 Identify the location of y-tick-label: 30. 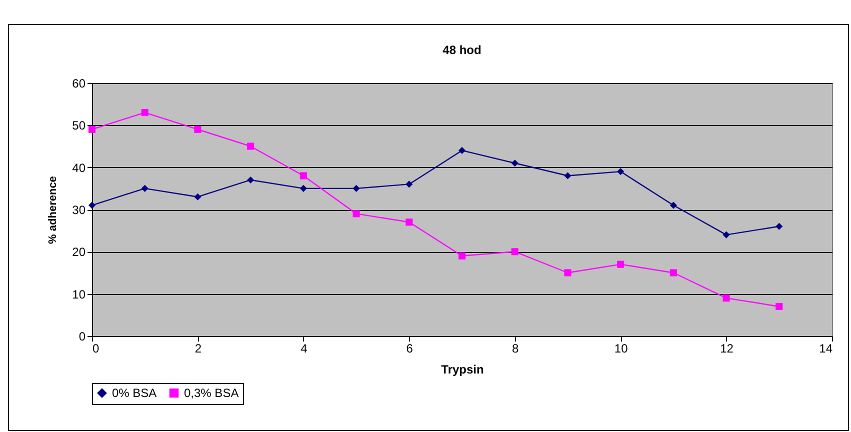
(79, 210).